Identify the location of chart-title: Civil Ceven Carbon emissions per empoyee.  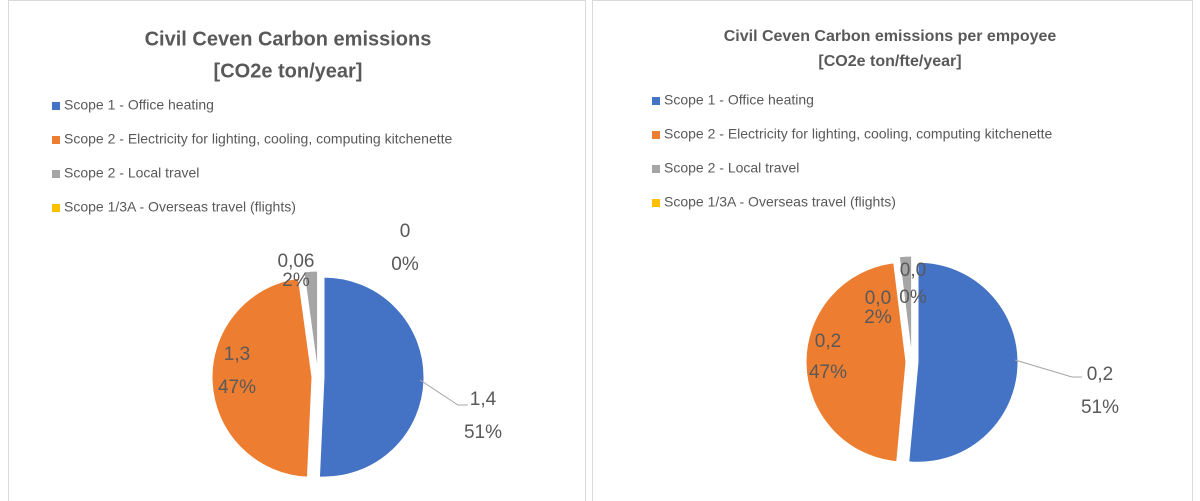
(890, 36).